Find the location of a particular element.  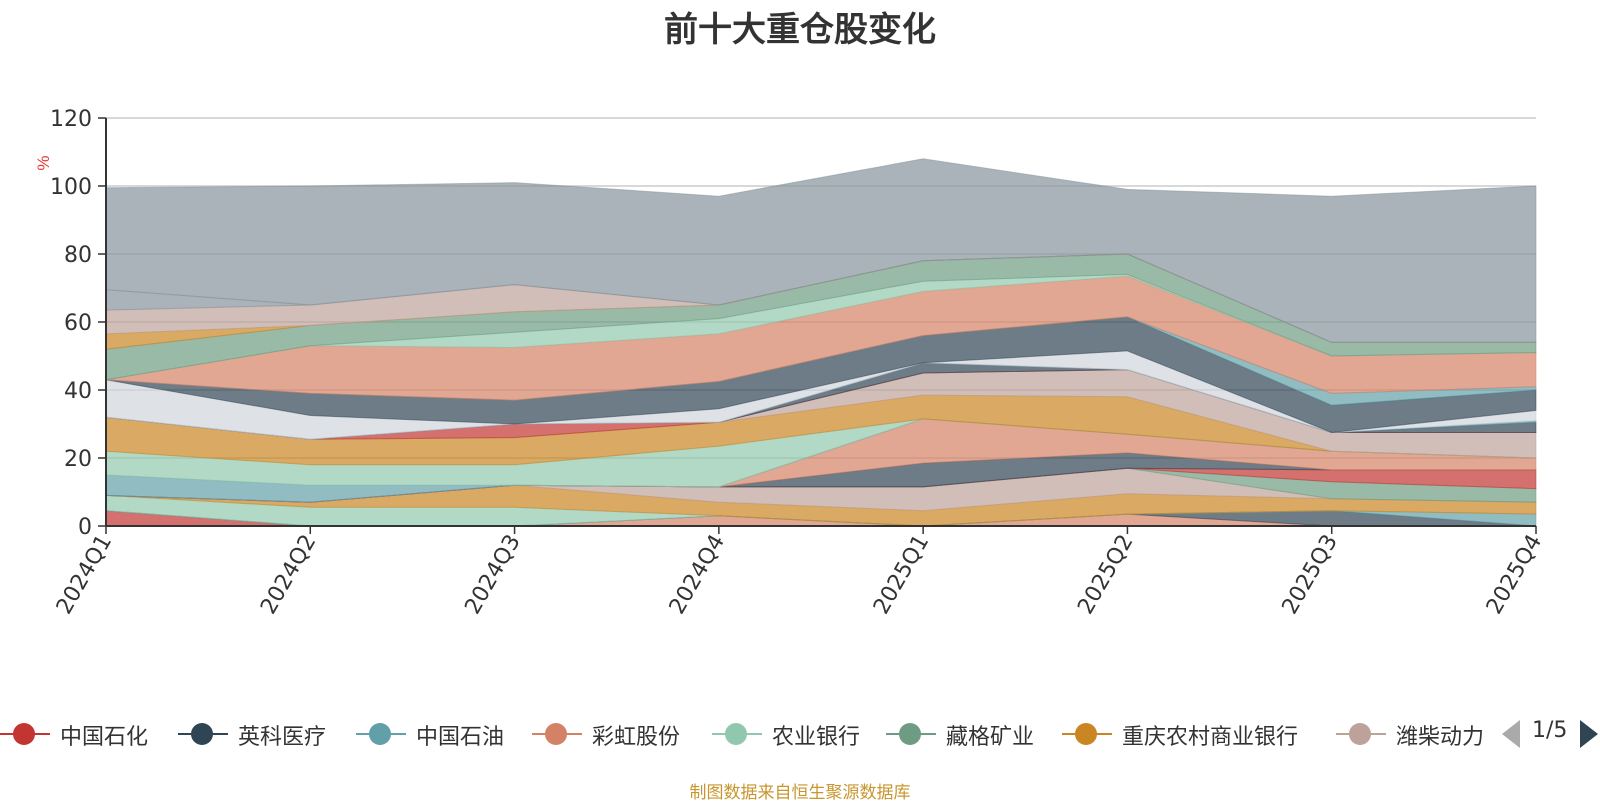

legend-label: 藏格矿业 is located at coordinates (990, 737).